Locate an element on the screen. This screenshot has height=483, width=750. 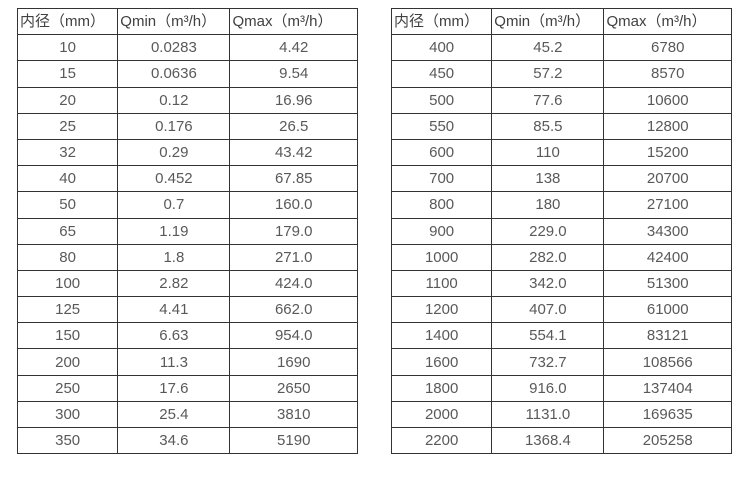
table-cell: 6.63 is located at coordinates (174, 336).